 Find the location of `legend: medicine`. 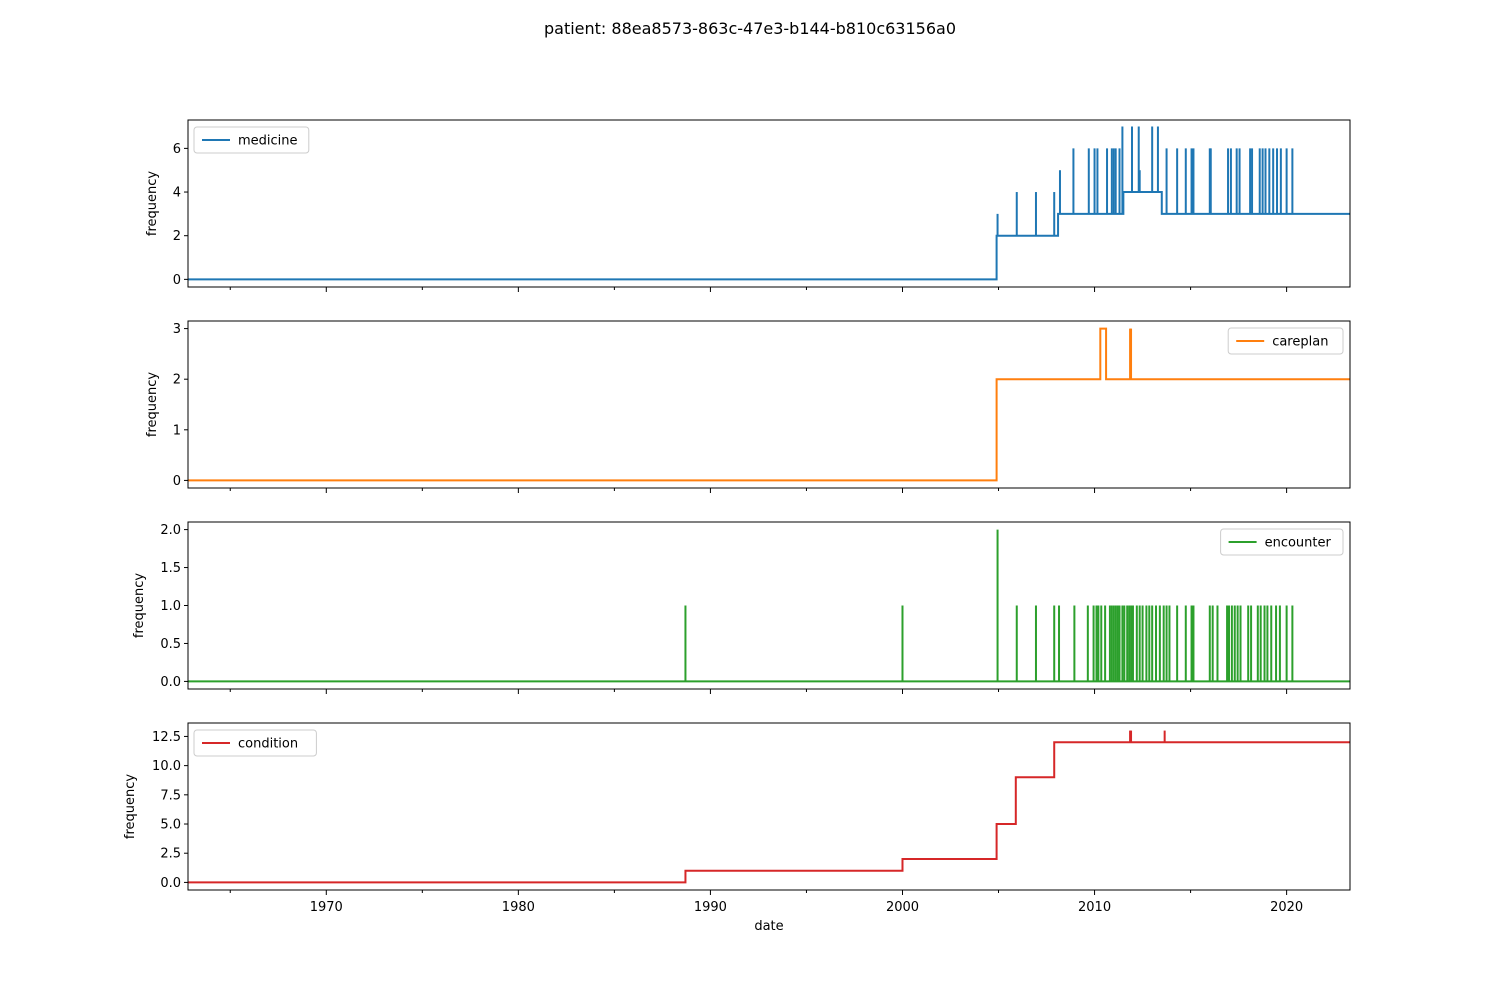

legend: medicine is located at coordinates (251, 140).